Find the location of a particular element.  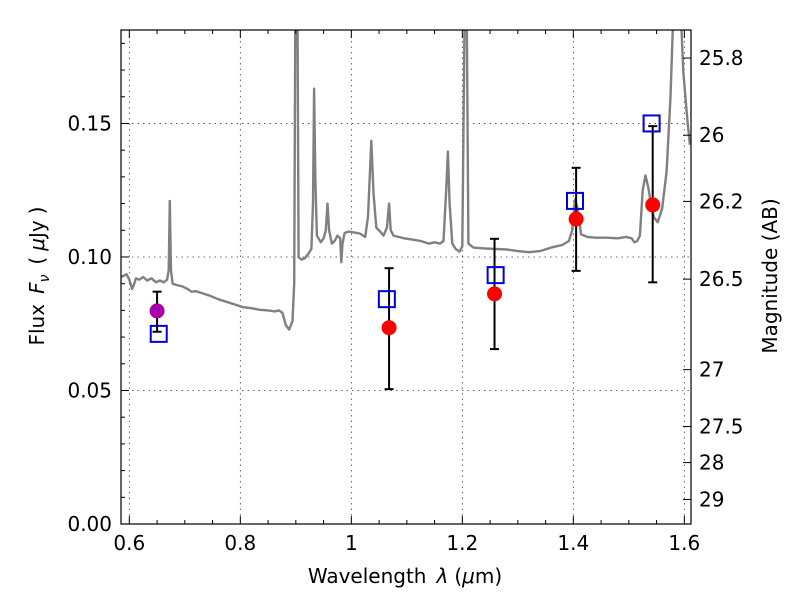

right-axis-tick-label: 26.2 is located at coordinates (721, 201).